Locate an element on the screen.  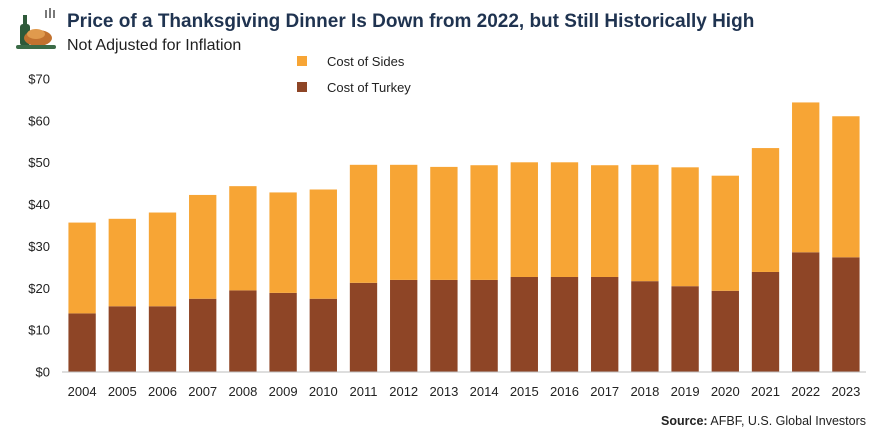
bar-turkey-2014 is located at coordinates (484, 325).